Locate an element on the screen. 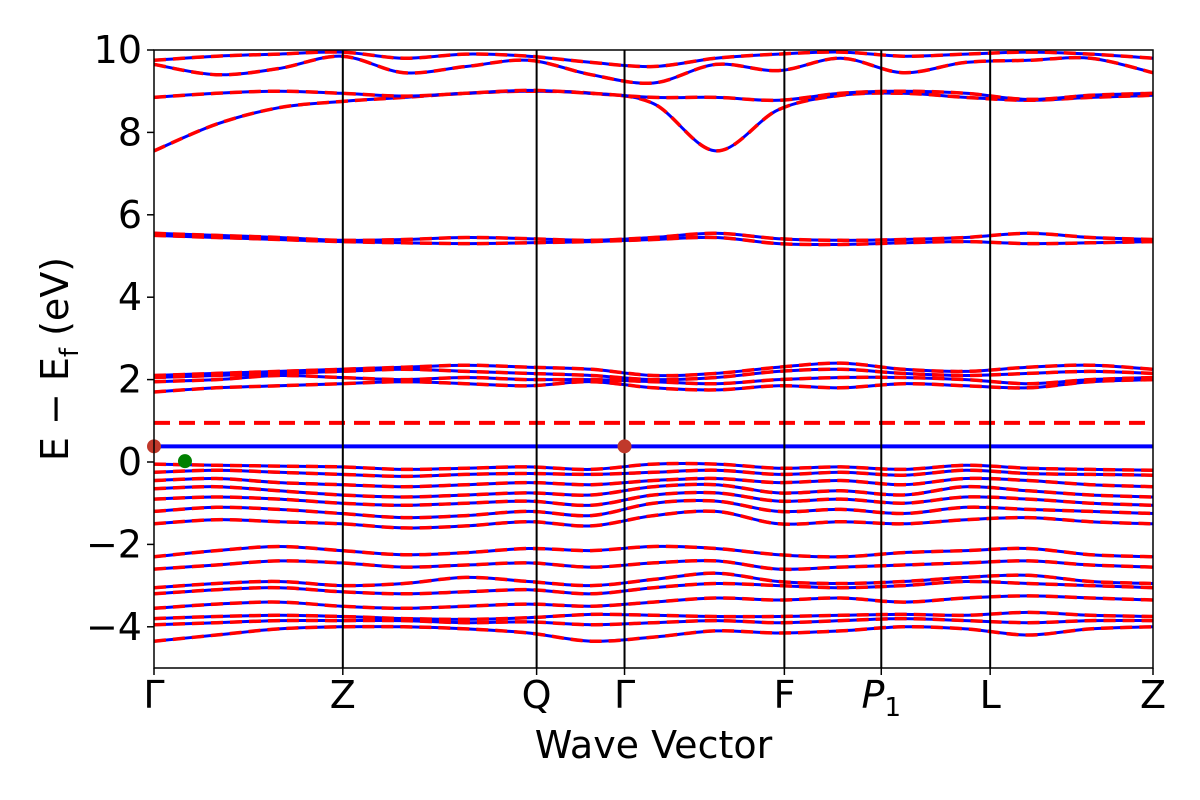  x-tick-label-3: Γ is located at coordinates (624, 695).